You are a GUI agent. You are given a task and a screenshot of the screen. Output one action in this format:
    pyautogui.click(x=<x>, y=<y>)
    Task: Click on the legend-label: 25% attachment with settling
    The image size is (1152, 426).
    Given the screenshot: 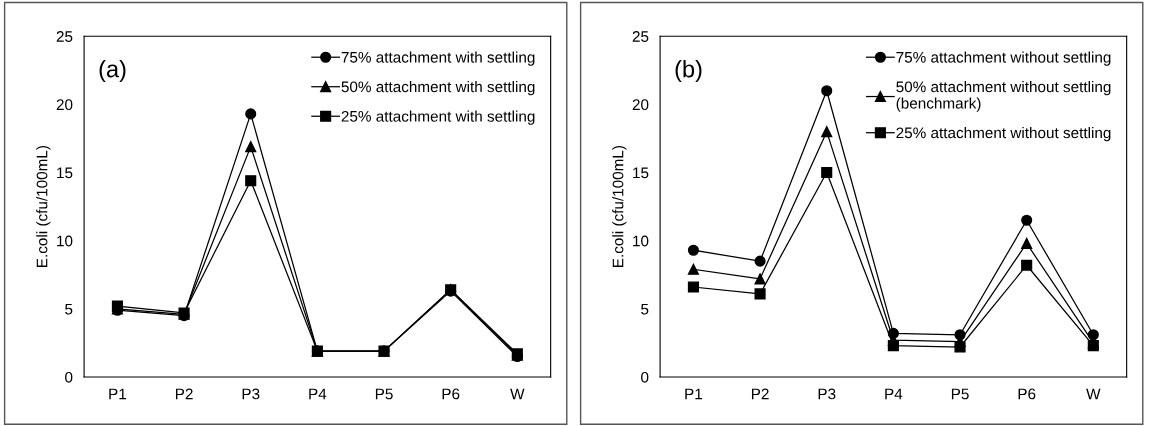 What is the action you would take?
    pyautogui.click(x=438, y=117)
    